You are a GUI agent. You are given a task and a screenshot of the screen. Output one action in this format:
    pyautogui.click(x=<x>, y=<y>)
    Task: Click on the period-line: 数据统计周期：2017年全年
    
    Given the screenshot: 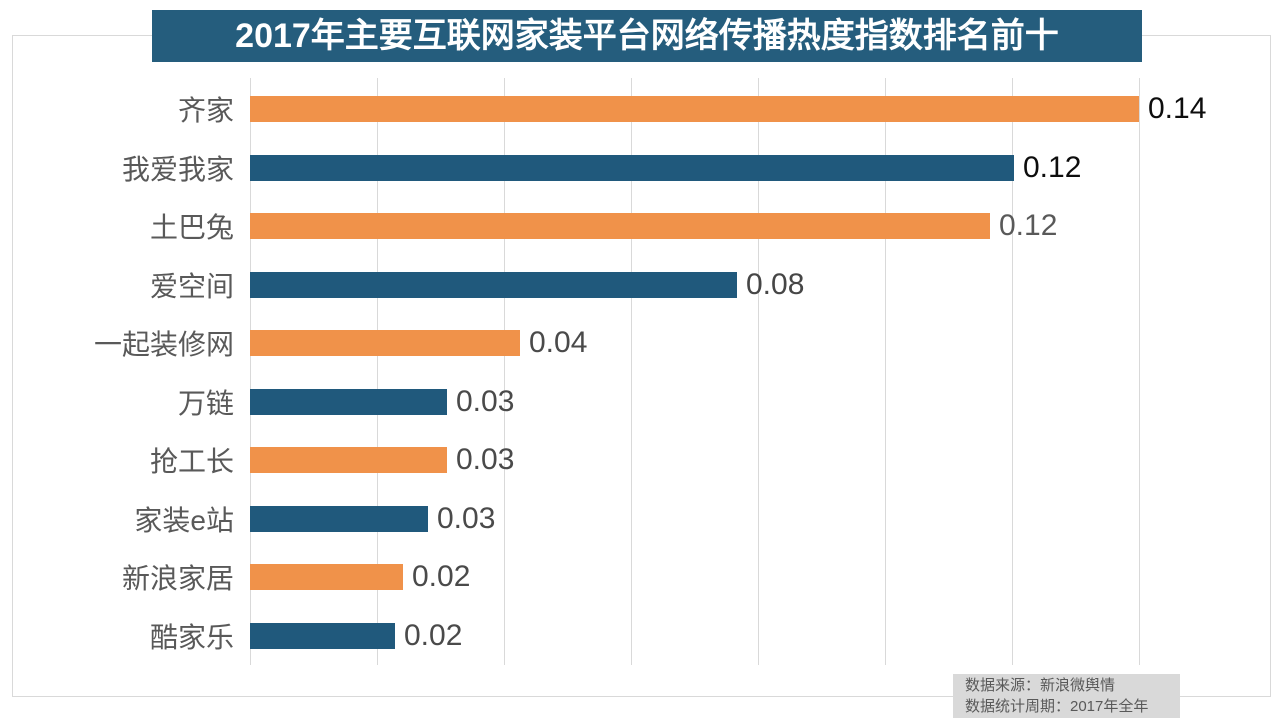 What is the action you would take?
    pyautogui.click(x=1057, y=706)
    